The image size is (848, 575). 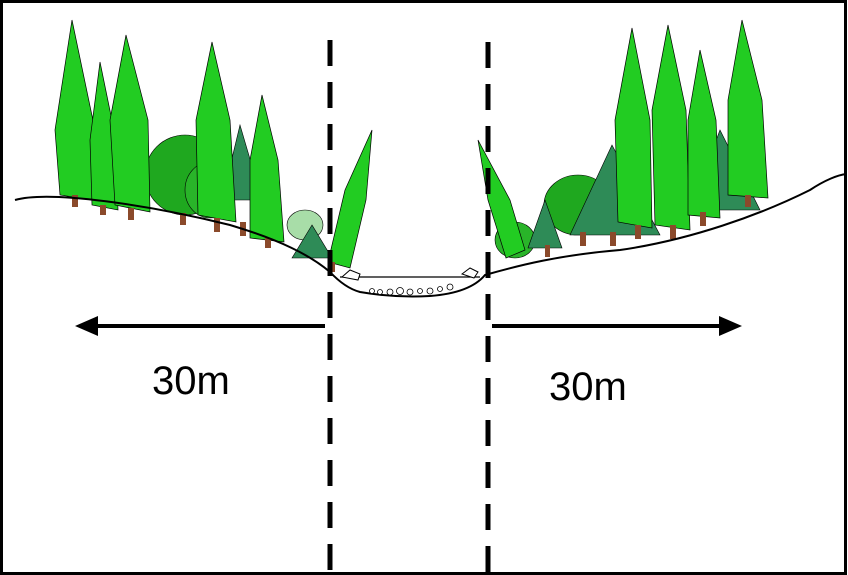 What do you see at coordinates (200, 326) in the screenshot?
I see `left-arrow` at bounding box center [200, 326].